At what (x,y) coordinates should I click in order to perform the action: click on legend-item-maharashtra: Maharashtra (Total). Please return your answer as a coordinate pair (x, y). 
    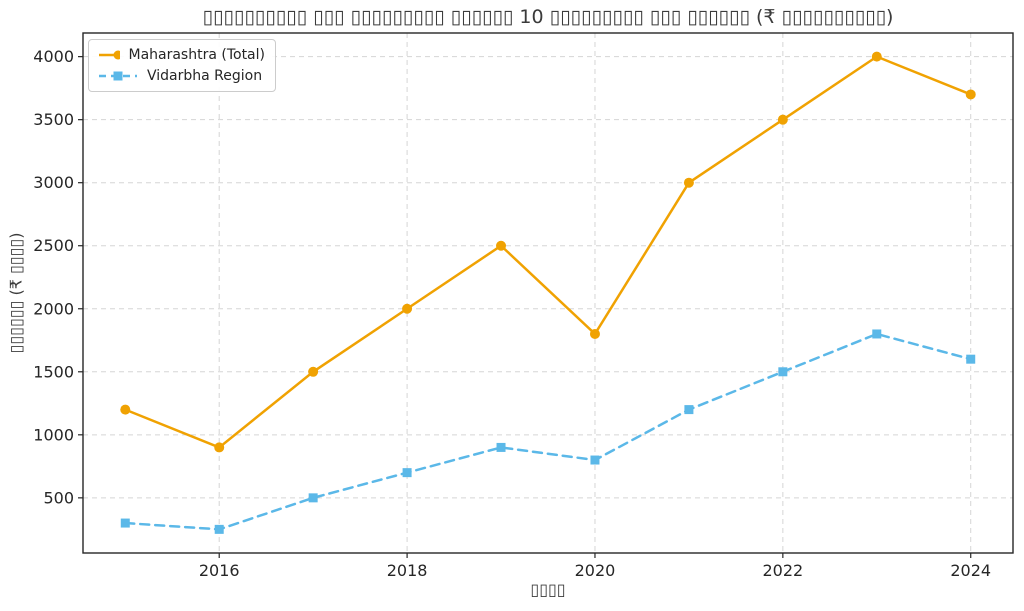
    Looking at the image, I should click on (181, 55).